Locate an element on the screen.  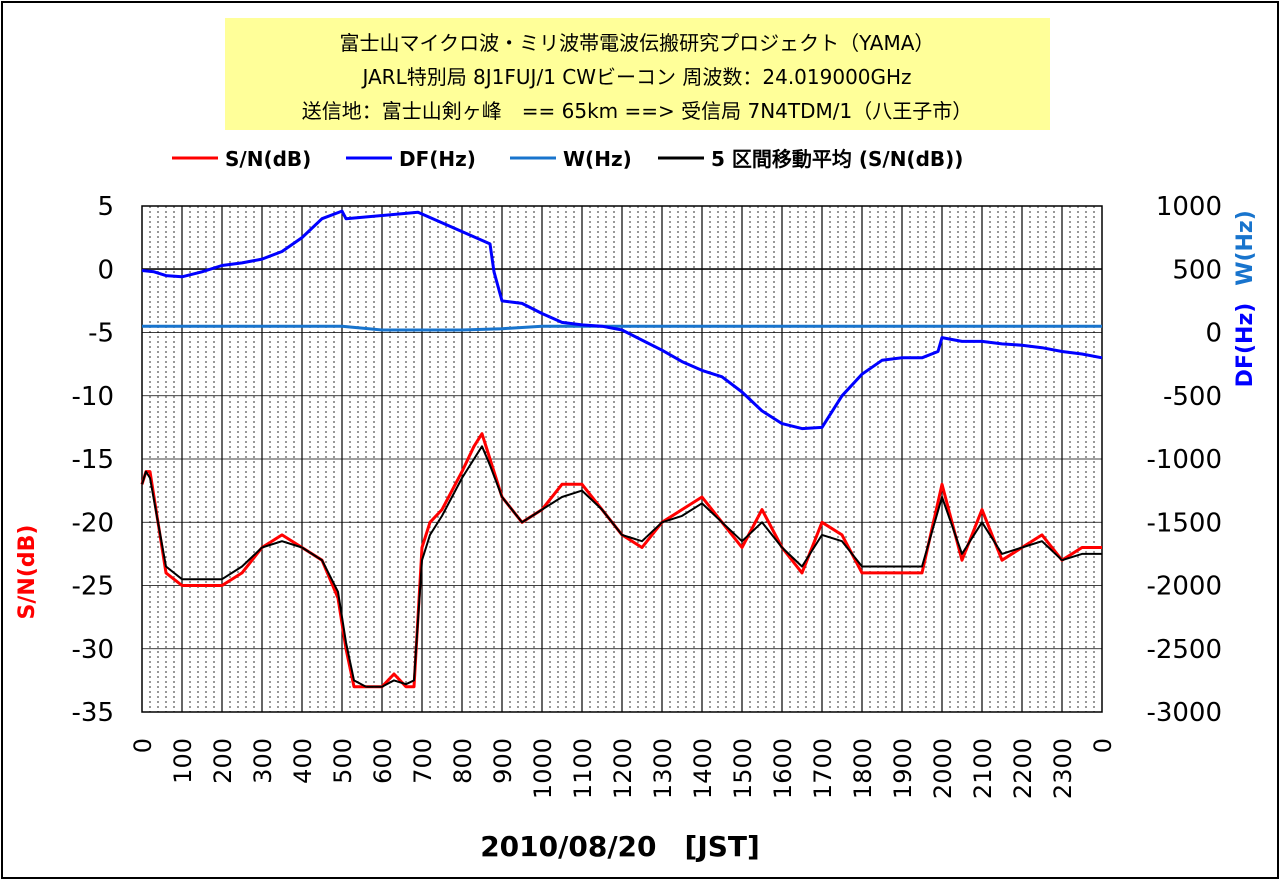
legend-label-sn: S/N(dB) is located at coordinates (268, 159).